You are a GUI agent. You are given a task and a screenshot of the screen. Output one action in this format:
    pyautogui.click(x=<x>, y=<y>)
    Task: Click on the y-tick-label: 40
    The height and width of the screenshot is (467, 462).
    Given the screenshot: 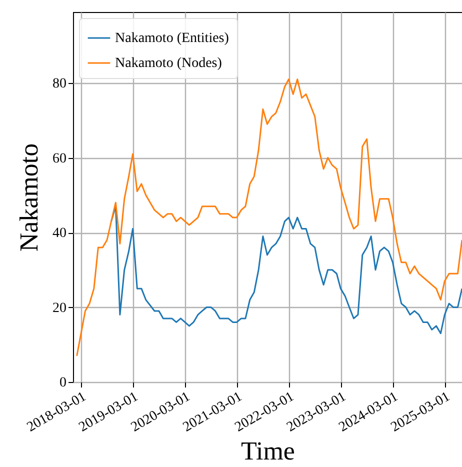 What is the action you would take?
    pyautogui.click(x=59, y=234)
    